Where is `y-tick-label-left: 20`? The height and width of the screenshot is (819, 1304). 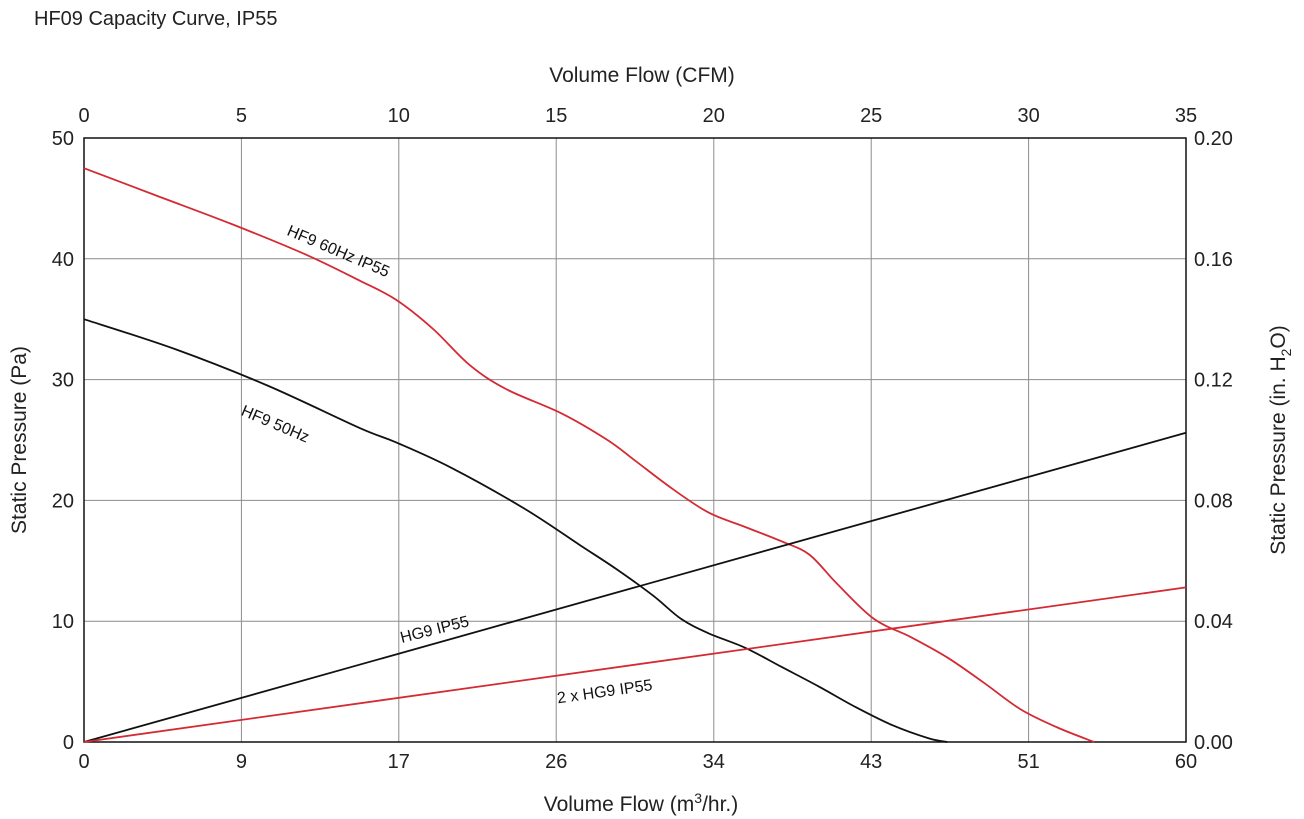 y-tick-label-left: 20 is located at coordinates (63, 501).